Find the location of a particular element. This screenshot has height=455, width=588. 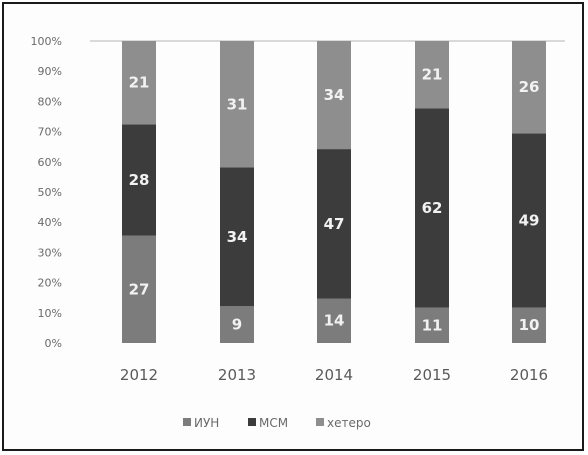

x-tick-label: 2014 is located at coordinates (334, 375).